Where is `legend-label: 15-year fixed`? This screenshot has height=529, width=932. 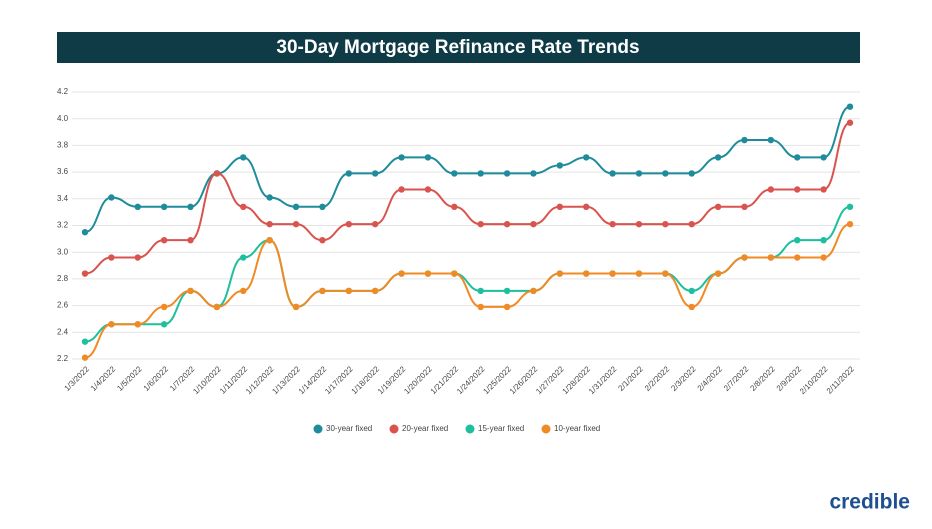
legend-label: 15-year fixed is located at coordinates (501, 428).